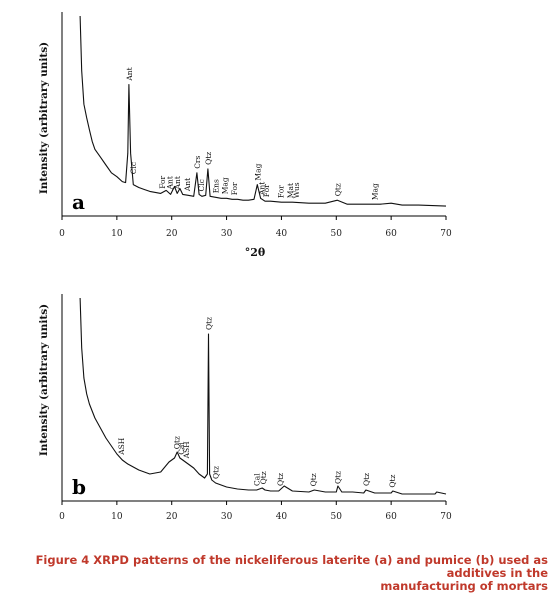 This screenshot has width=554, height=593. What do you see at coordinates (197, 161) in the screenshot?
I see `peak-label: Crs` at bounding box center [197, 161].